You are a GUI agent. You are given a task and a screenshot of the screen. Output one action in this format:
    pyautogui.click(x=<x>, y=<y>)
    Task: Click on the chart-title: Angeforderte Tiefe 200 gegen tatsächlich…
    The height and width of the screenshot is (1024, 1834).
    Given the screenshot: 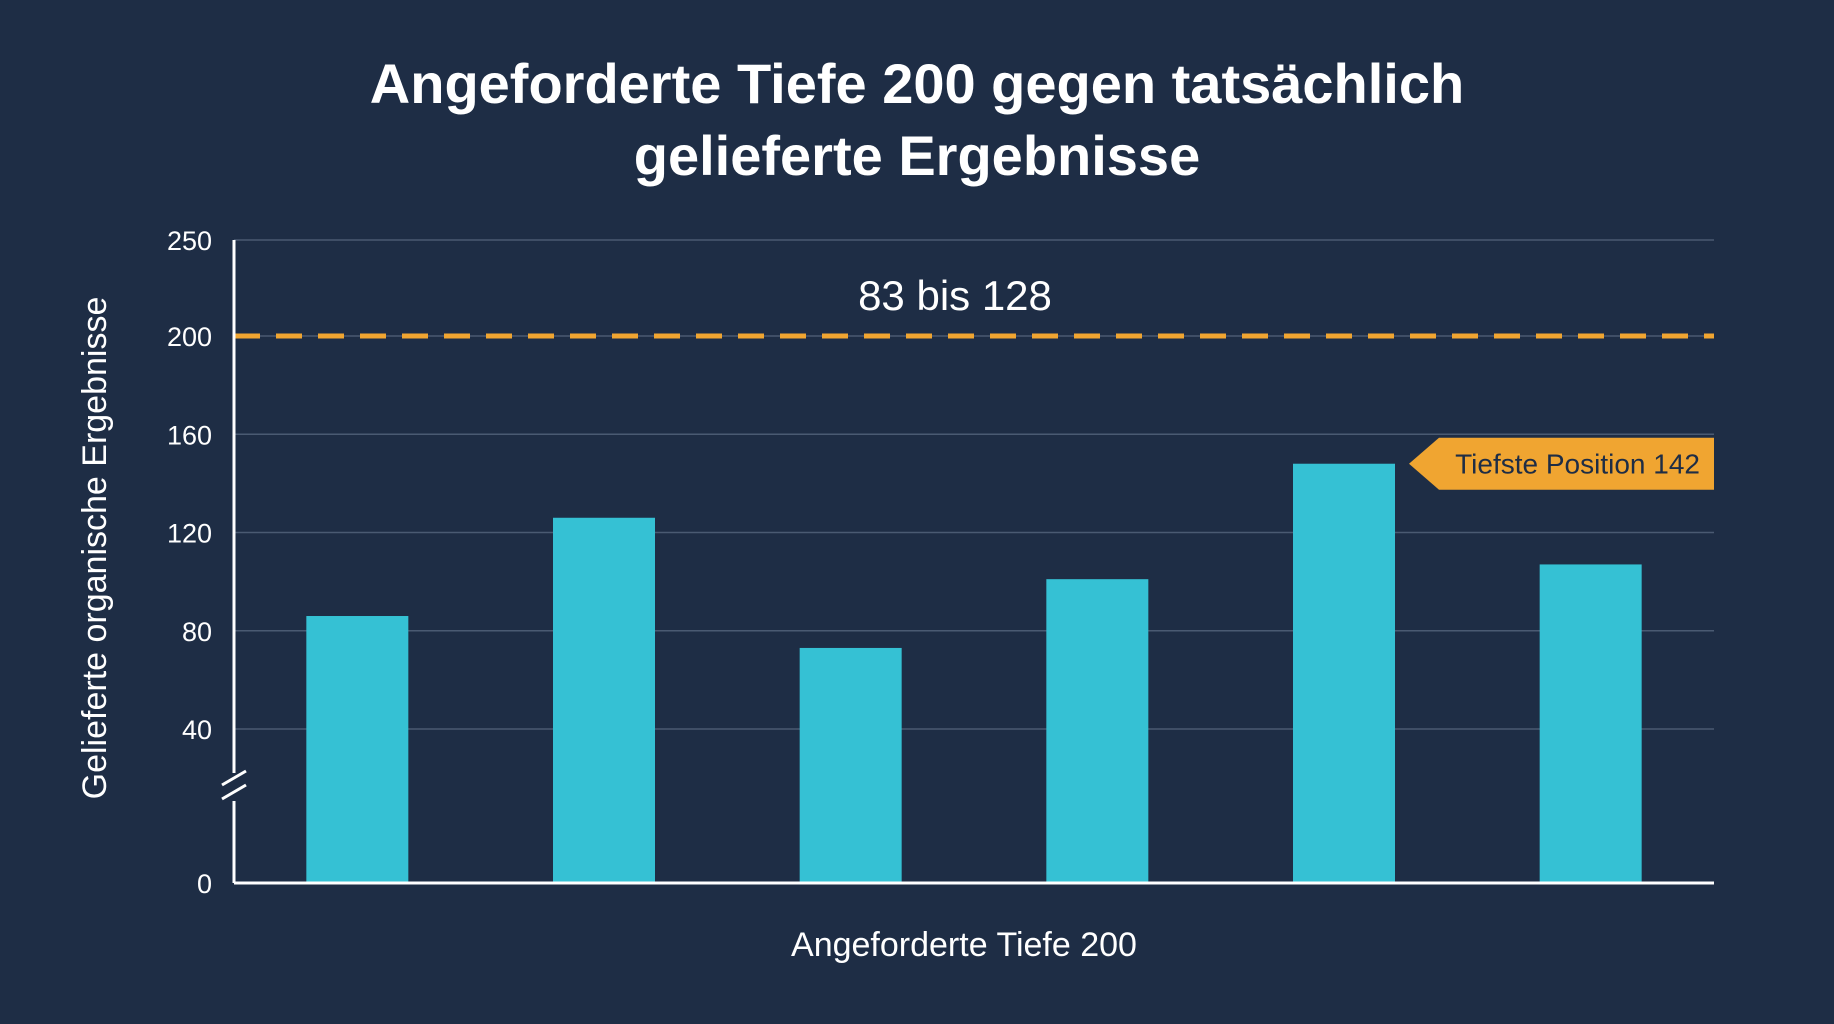 What is the action you would take?
    pyautogui.click(x=917, y=120)
    